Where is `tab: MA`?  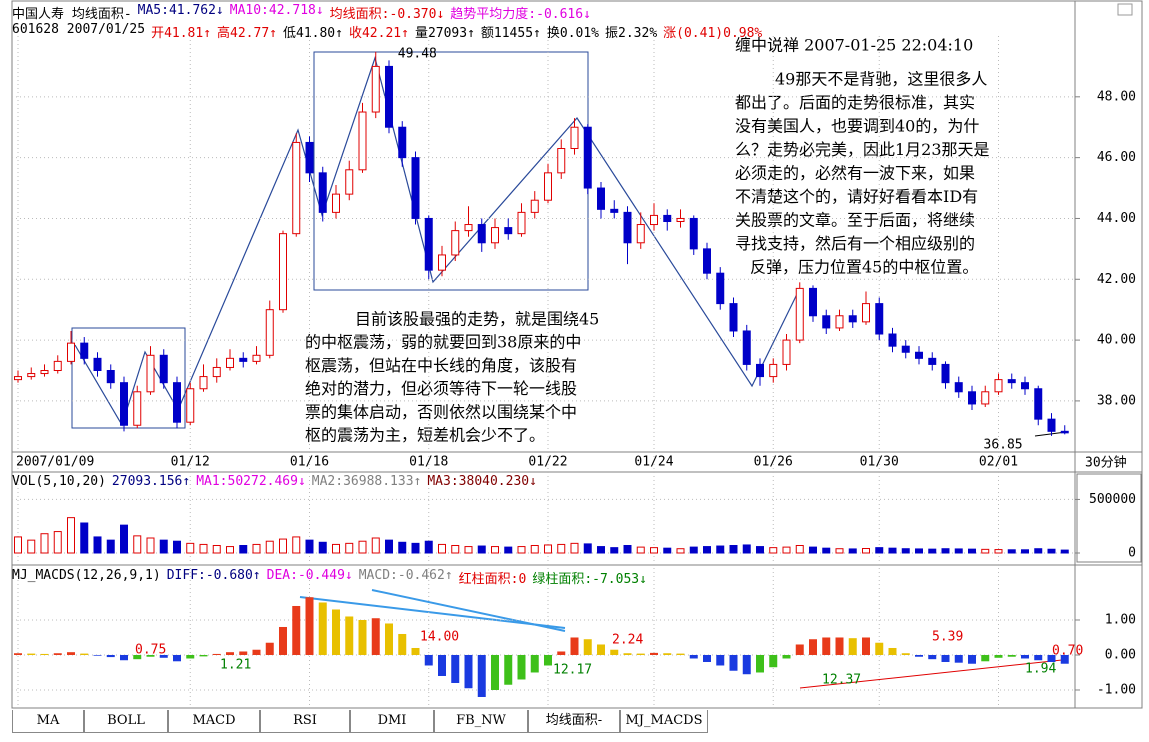
tab: MA is located at coordinates (48, 721).